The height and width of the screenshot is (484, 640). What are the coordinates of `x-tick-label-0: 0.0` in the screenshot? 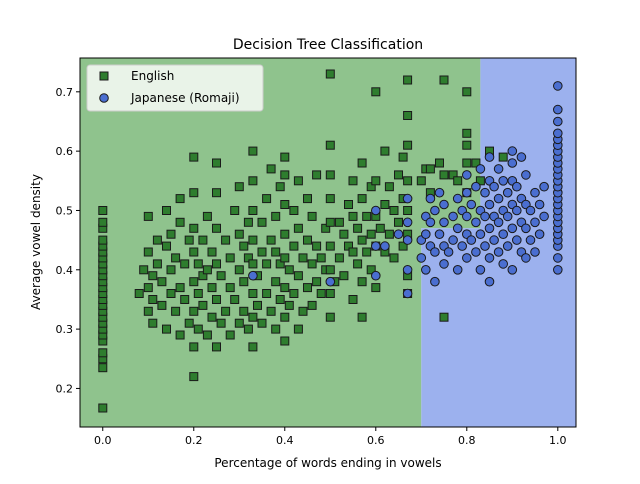 It's located at (103, 440).